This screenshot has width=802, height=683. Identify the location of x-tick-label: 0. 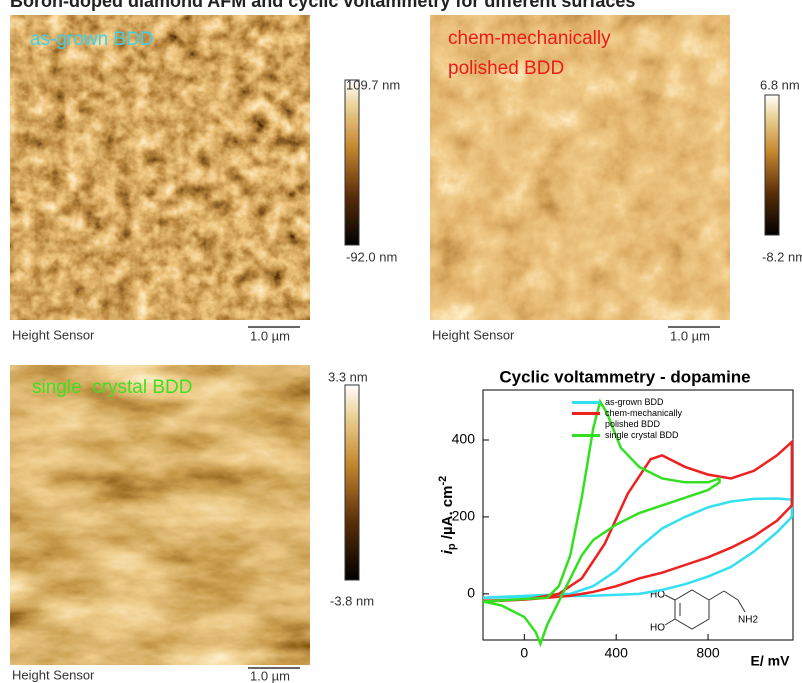
(524, 653).